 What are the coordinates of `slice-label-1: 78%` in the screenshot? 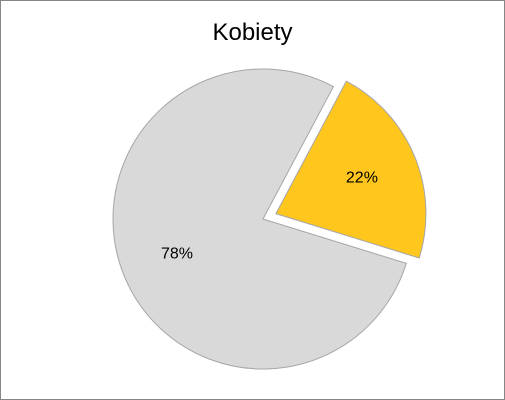 It's located at (177, 254).